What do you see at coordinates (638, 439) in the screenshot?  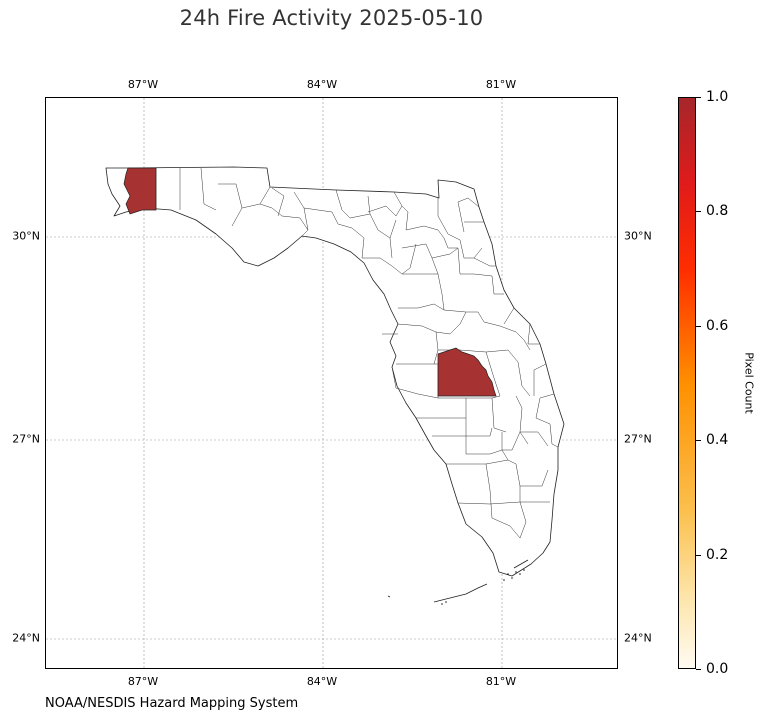 I see `lat-tick-right-27: 27°N` at bounding box center [638, 439].